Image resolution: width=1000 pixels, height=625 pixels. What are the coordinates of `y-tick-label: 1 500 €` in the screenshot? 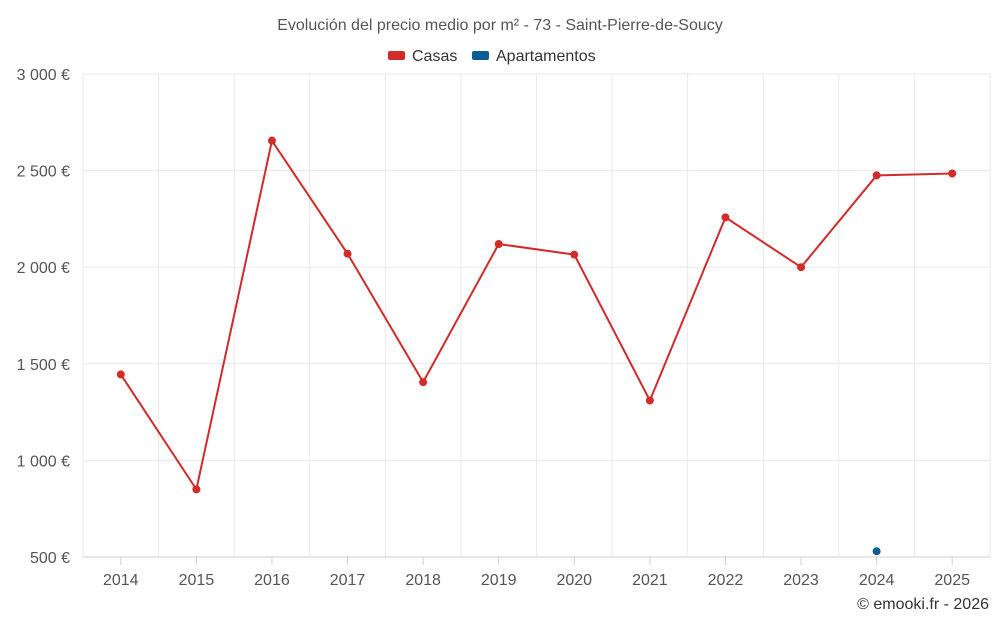 It's located at (43, 365).